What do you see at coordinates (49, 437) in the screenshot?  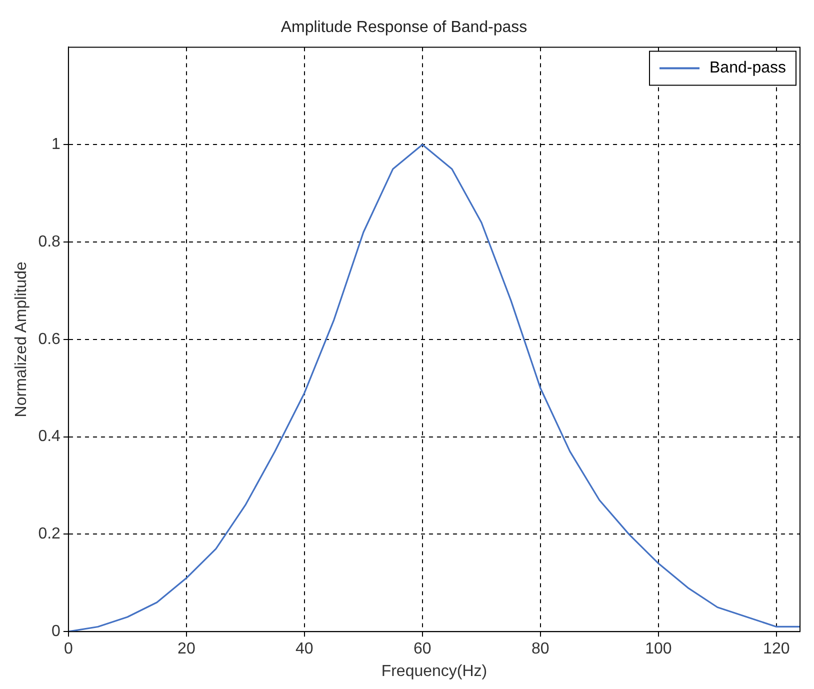 I see `y-tick-label: 0.4` at bounding box center [49, 437].